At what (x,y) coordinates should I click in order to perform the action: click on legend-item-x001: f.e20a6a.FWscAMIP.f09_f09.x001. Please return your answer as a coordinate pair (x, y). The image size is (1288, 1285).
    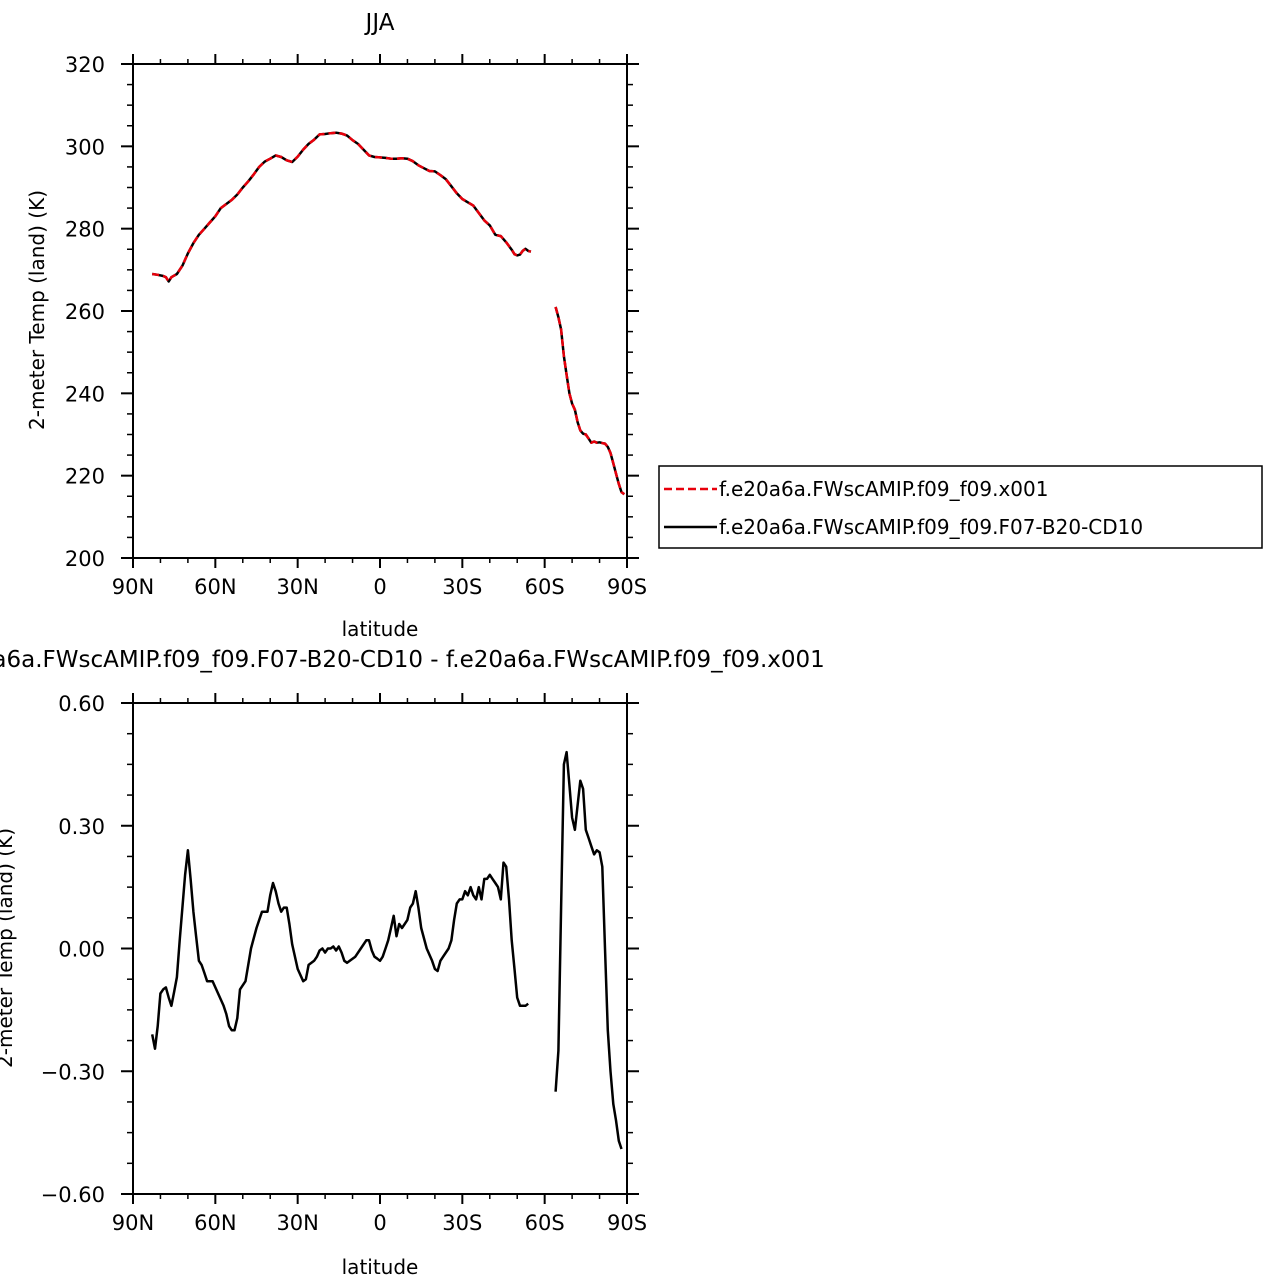
    Looking at the image, I should click on (883, 489).